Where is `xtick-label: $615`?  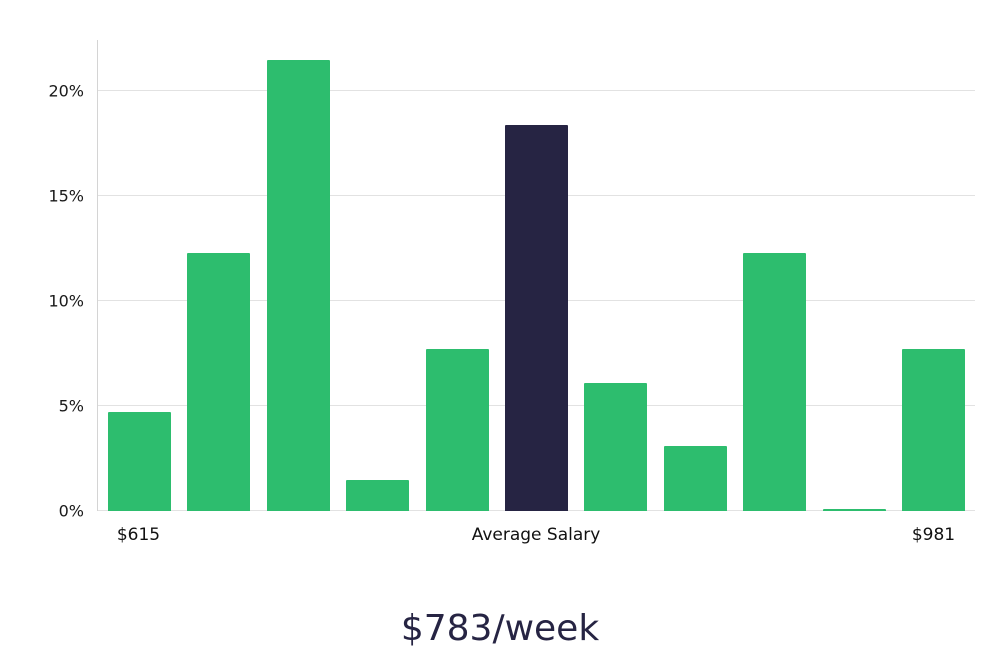
xtick-label: $615 is located at coordinates (138, 535).